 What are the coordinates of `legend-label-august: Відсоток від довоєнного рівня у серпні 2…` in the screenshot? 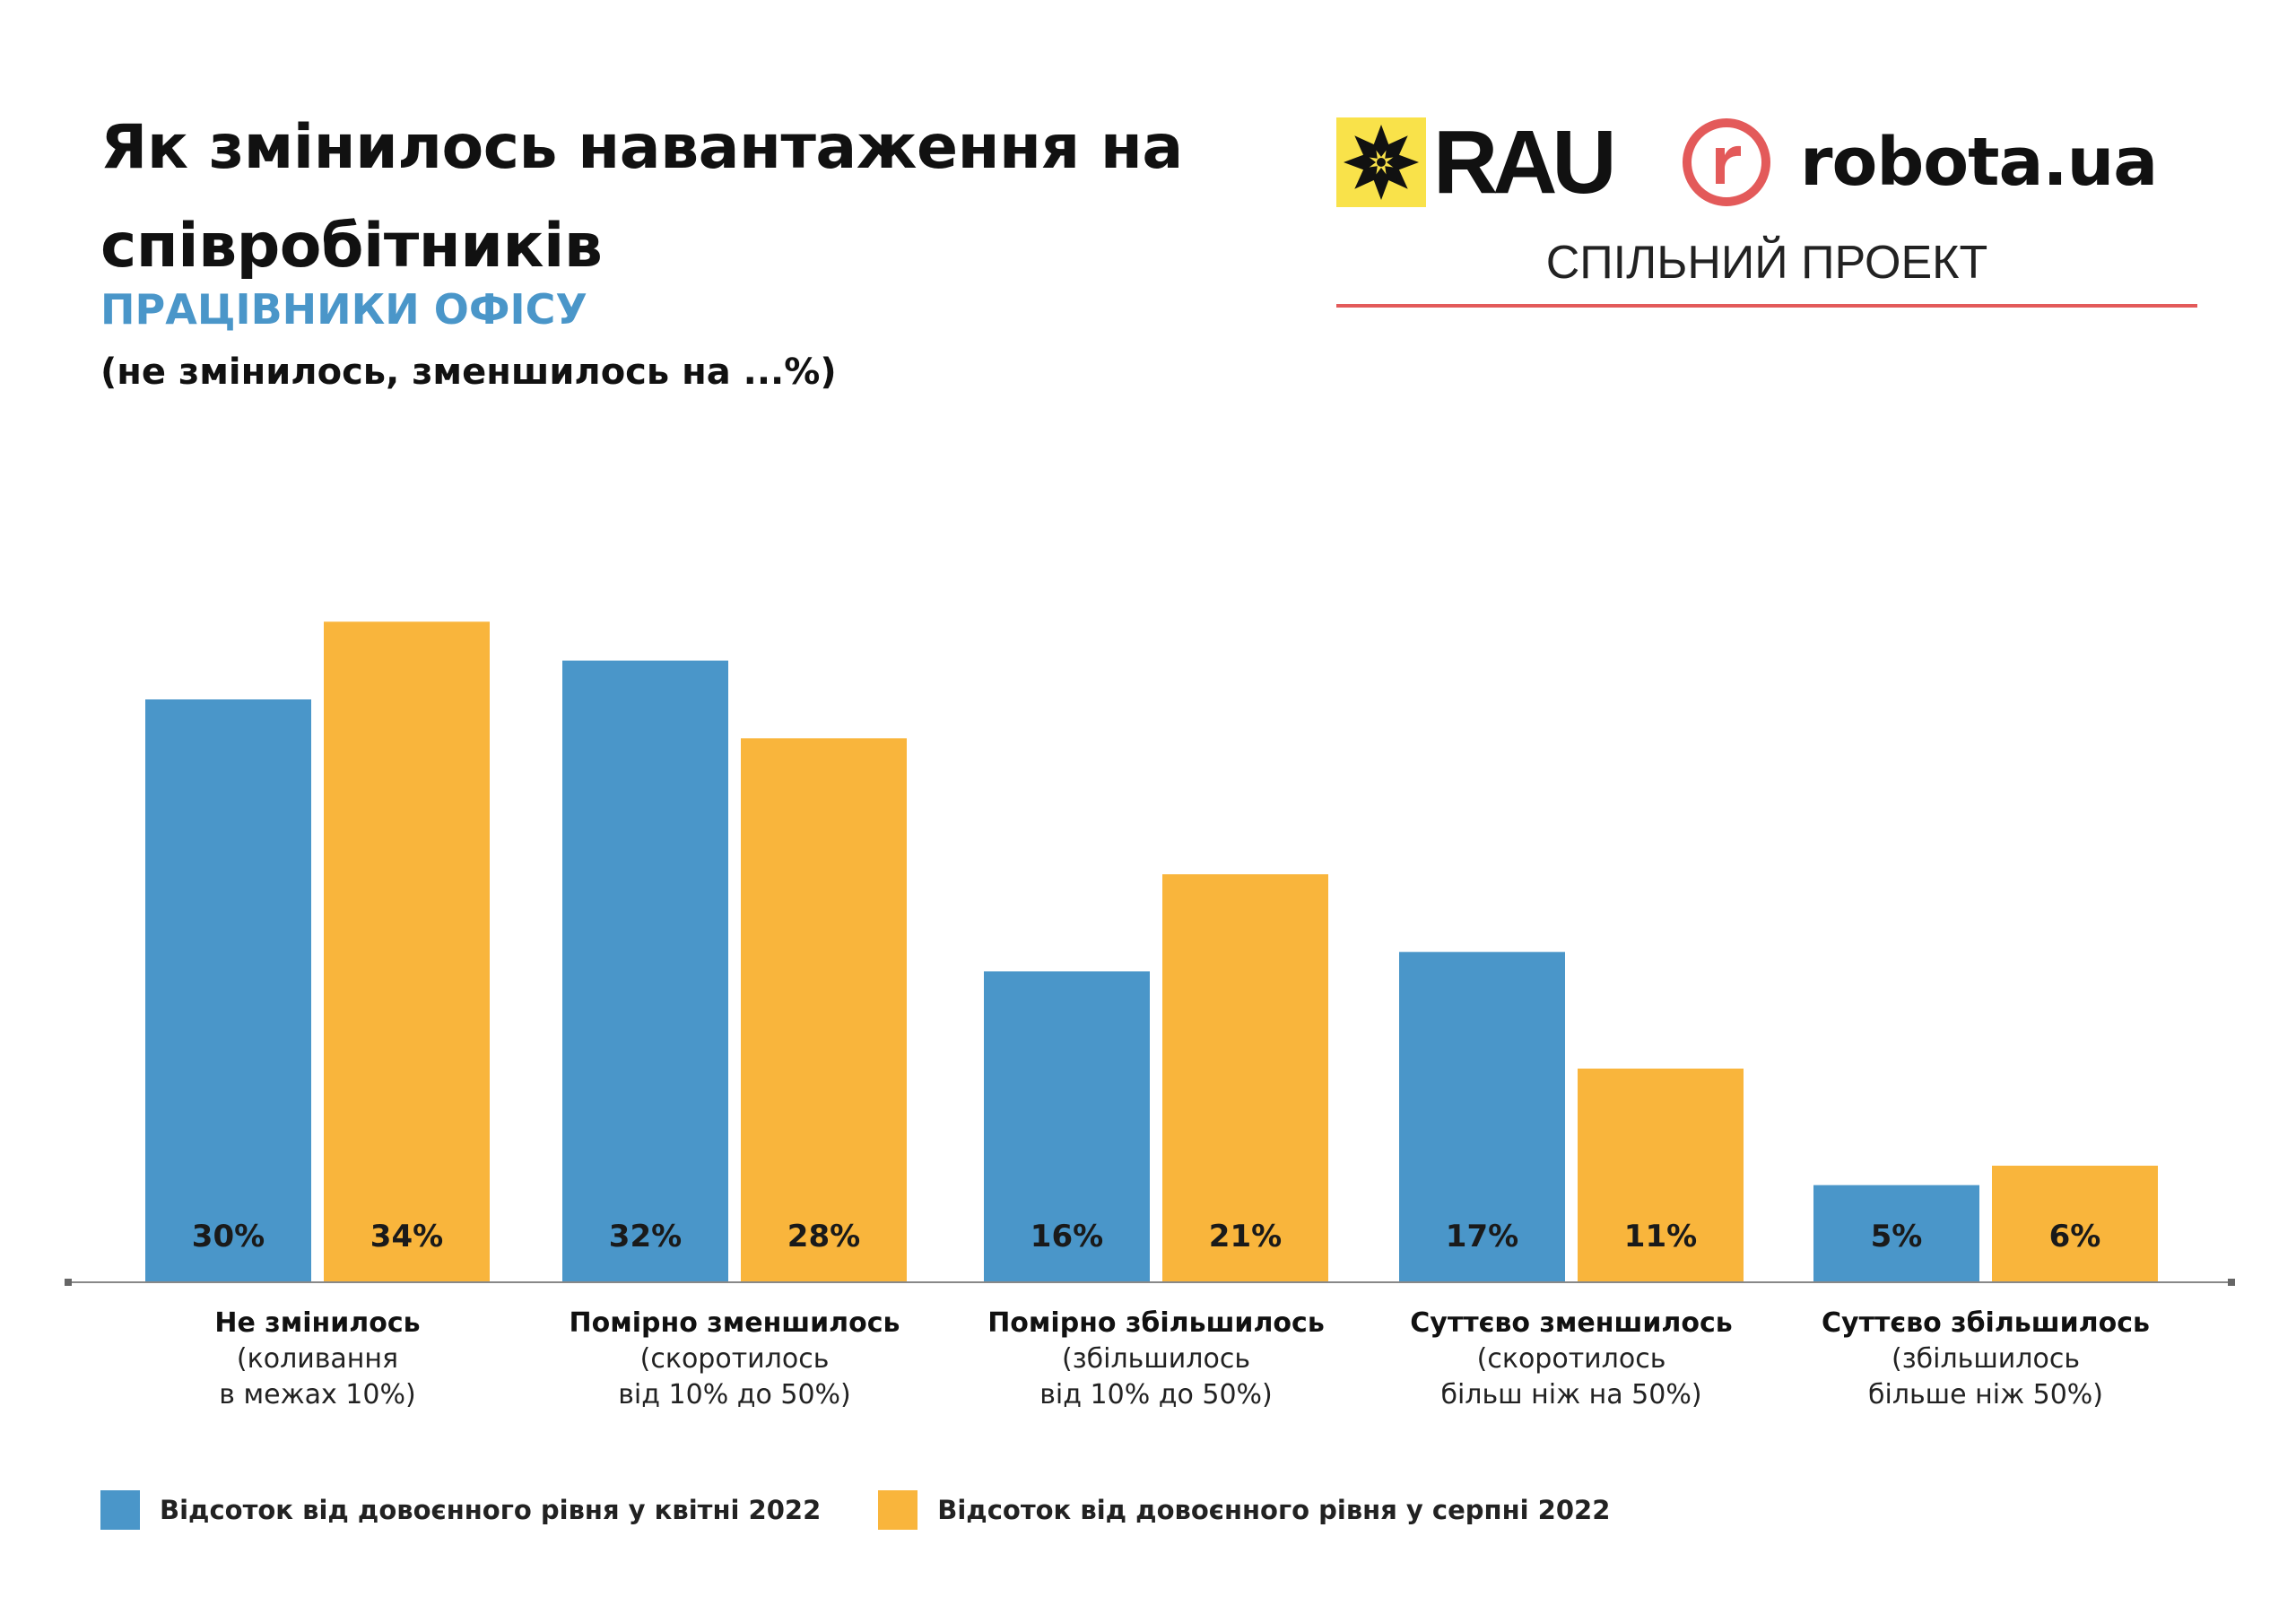 It's located at (1274, 1510).